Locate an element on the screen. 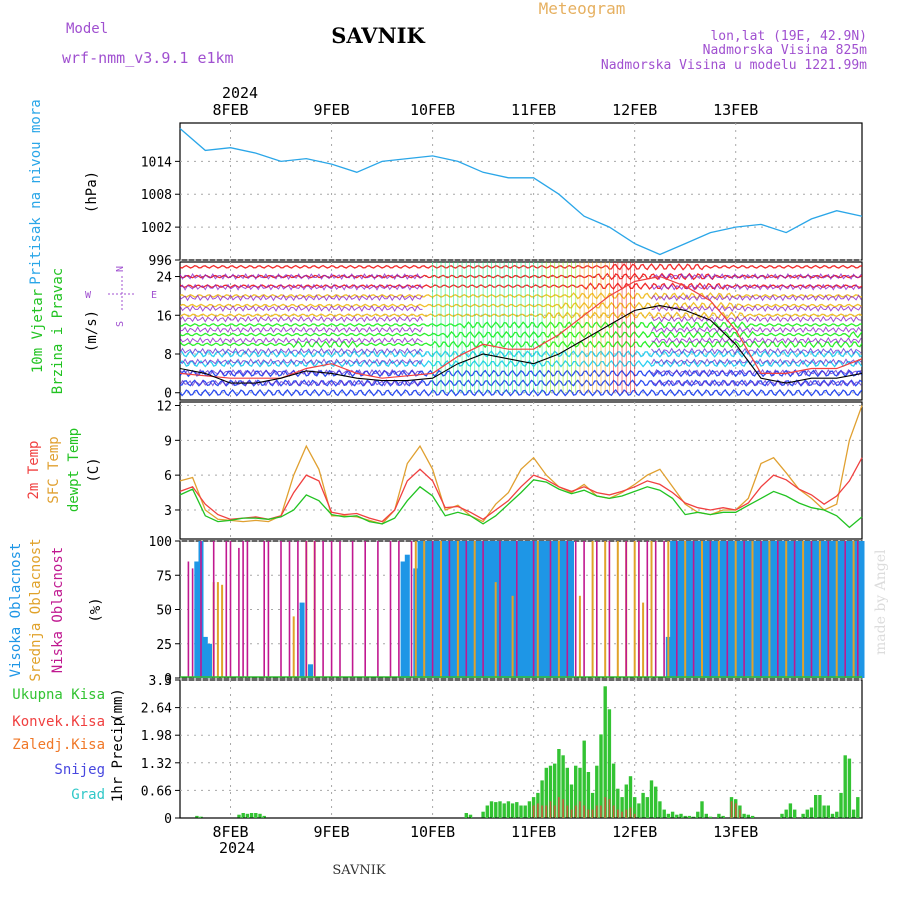  temperature-frame is located at coordinates (521, 470).